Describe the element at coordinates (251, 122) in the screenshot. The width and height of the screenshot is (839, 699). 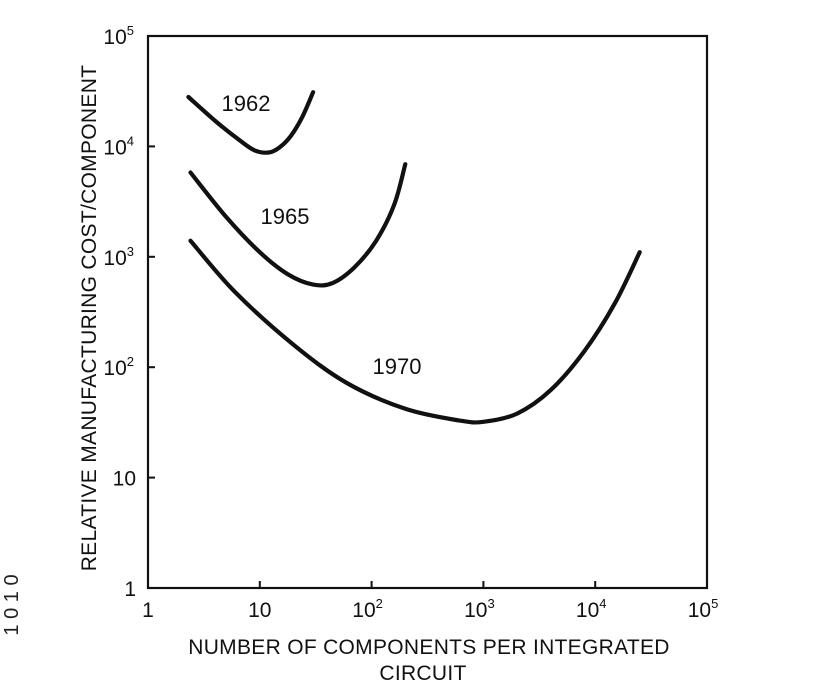
I see `curve-1962` at that location.